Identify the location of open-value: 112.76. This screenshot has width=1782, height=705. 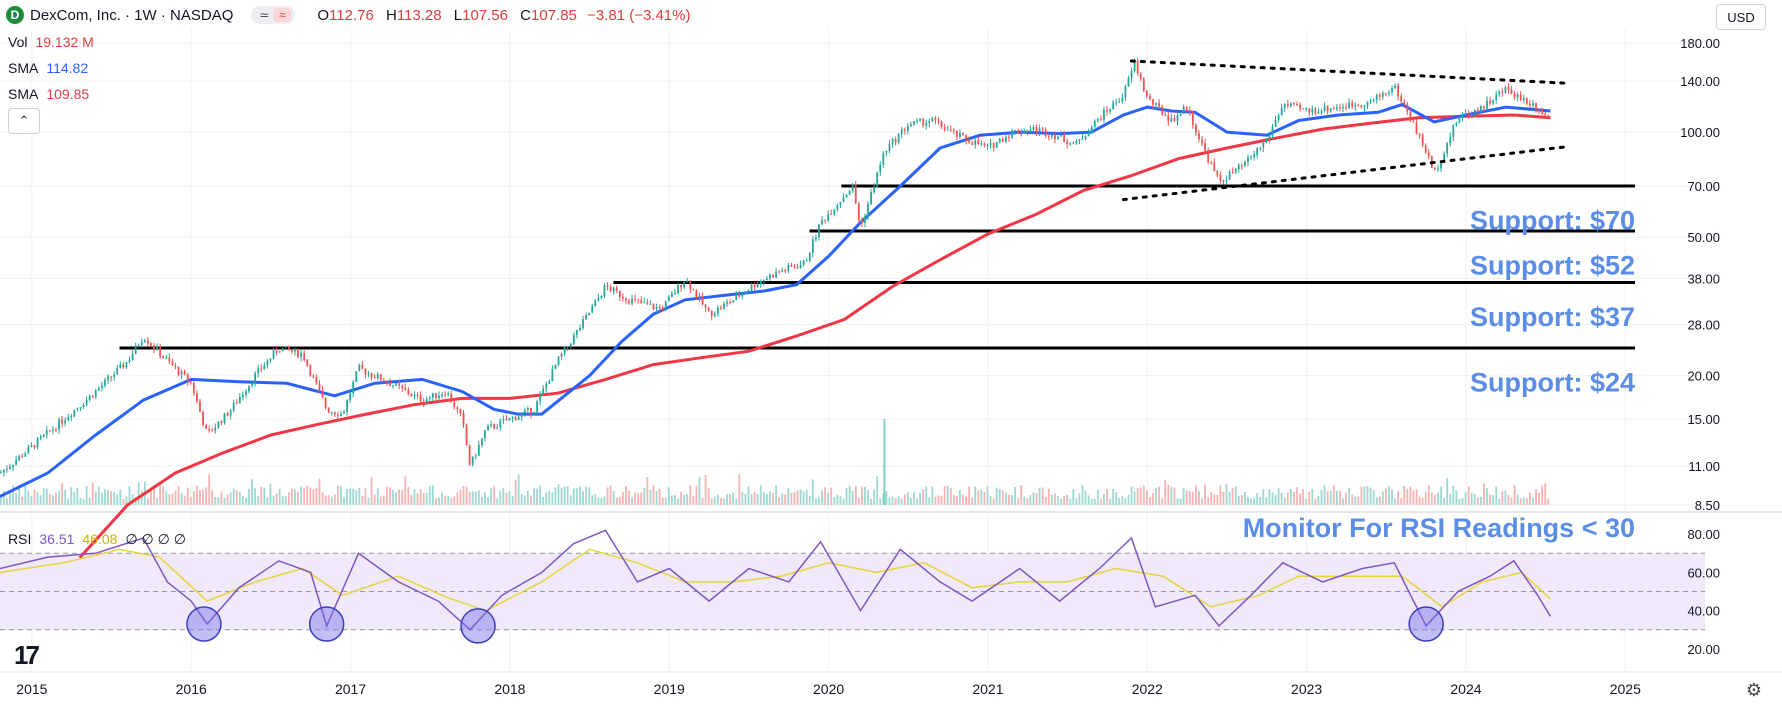
(351, 15).